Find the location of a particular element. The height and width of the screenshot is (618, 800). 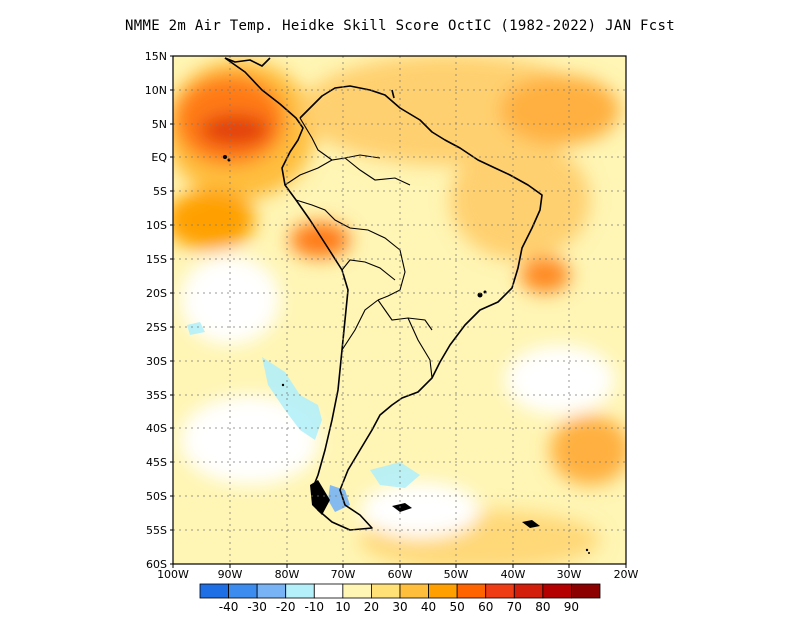

lat-label: 25S is located at coordinates (156, 327).